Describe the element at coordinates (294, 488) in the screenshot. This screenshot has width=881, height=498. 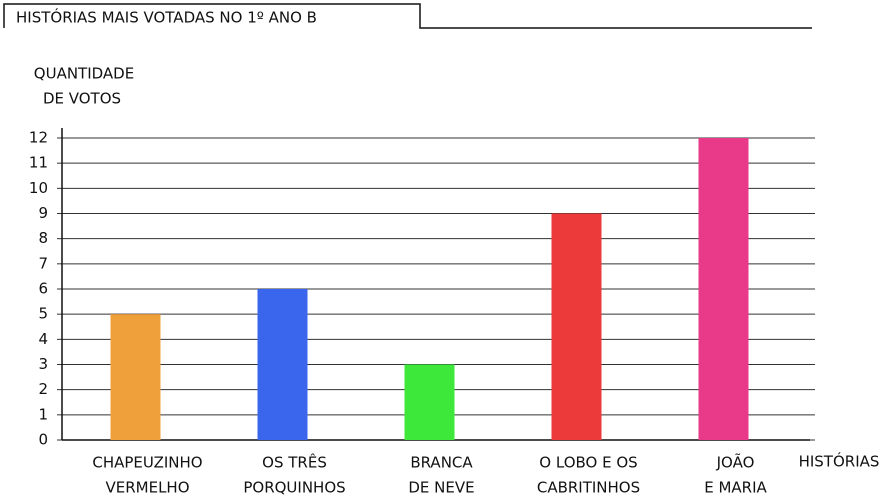
I see `x-tick-label: PORQUINHOS` at that location.